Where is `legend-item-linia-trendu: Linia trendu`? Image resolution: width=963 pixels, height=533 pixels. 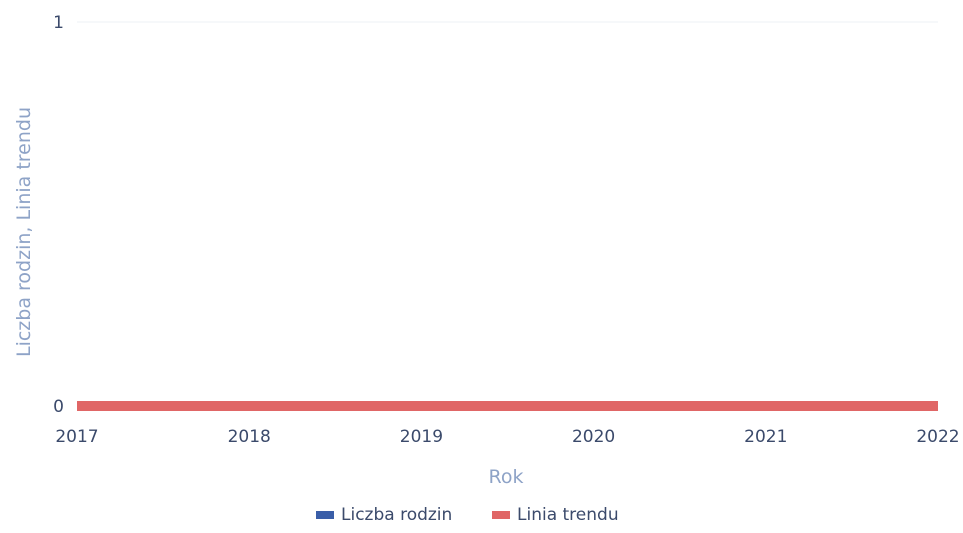 legend-item-linia-trendu: Linia trendu is located at coordinates (555, 515).